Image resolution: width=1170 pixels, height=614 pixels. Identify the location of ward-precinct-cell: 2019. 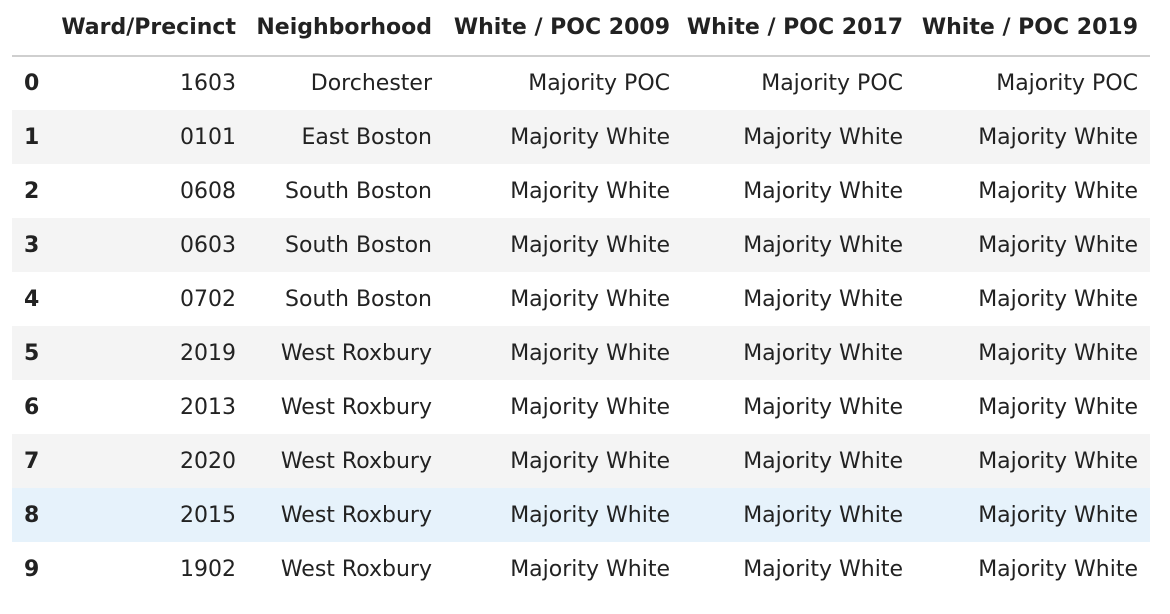
(208, 353).